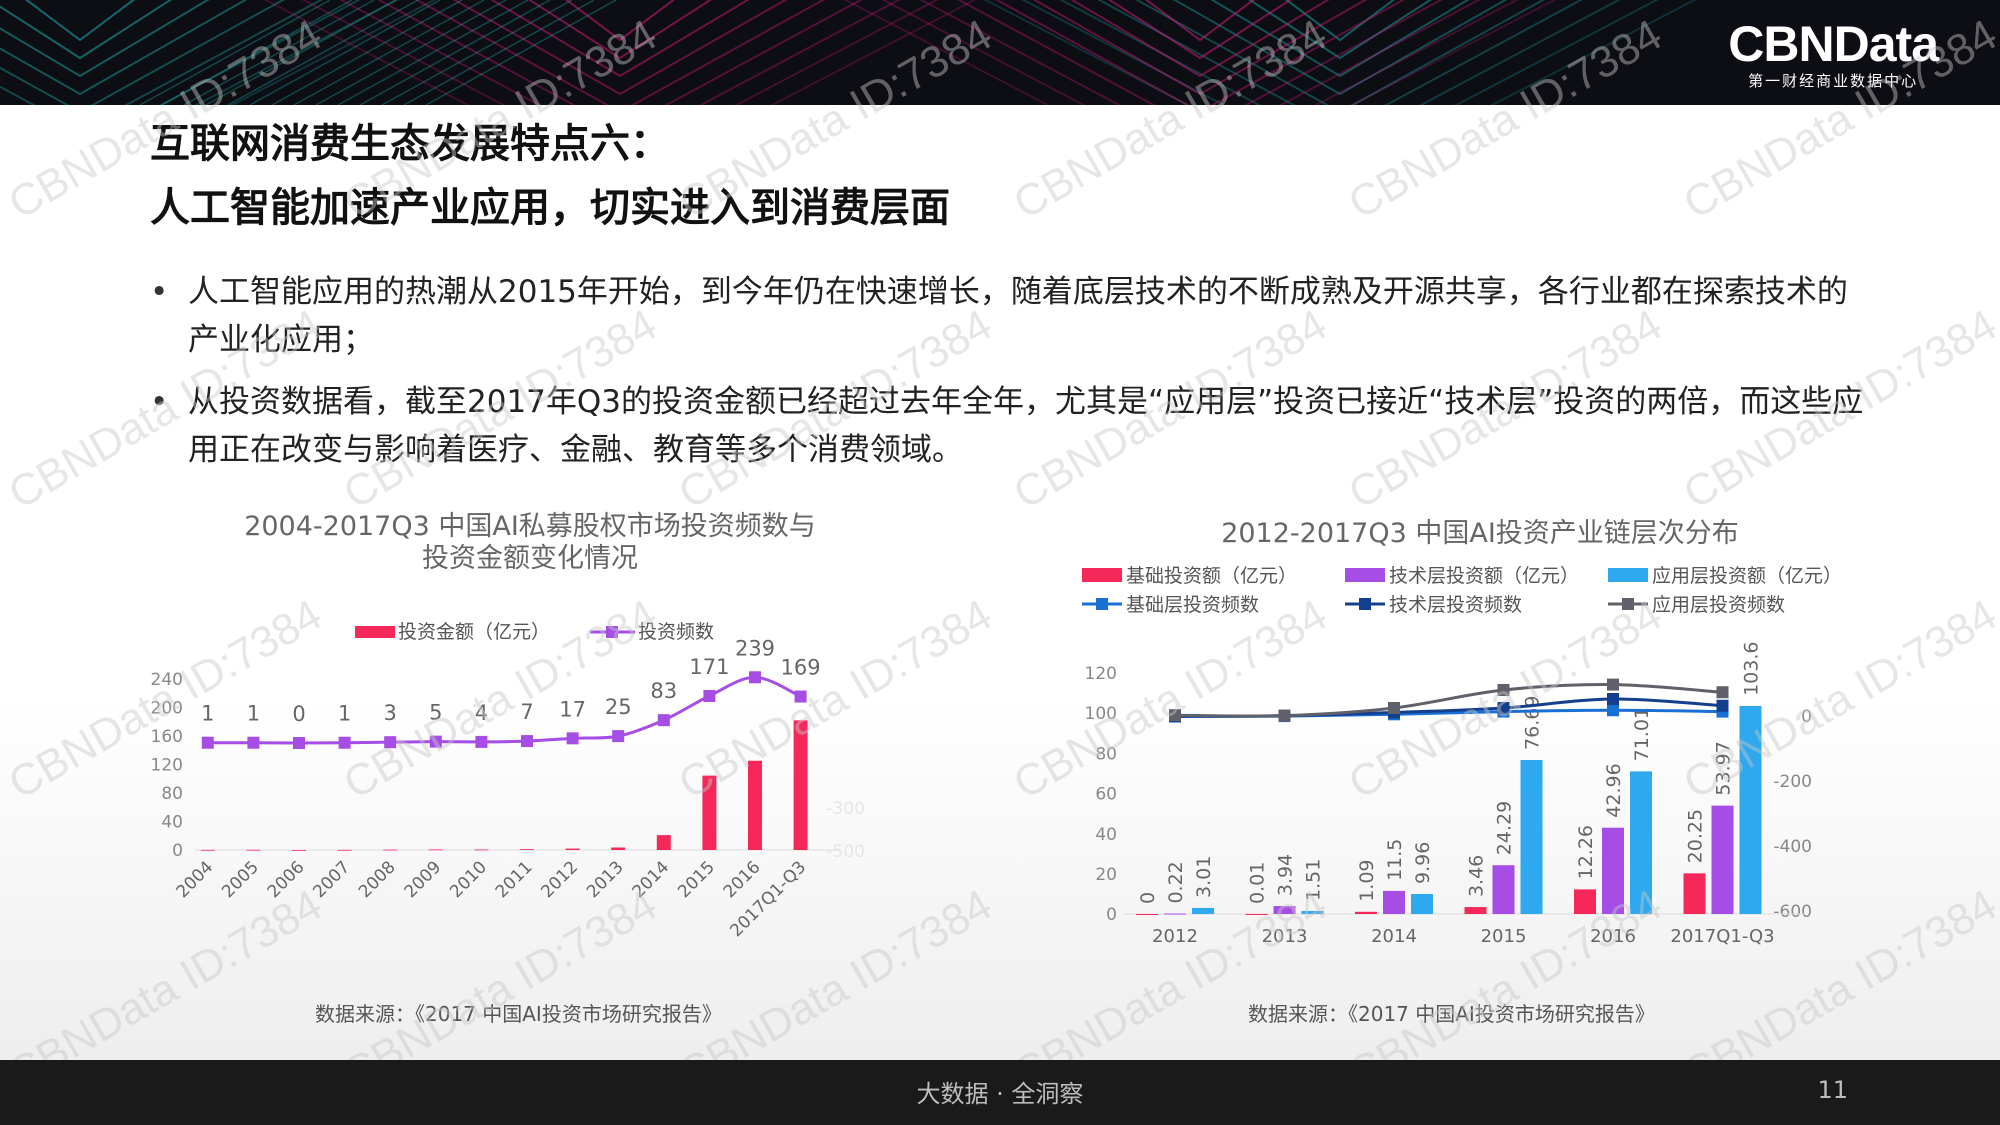  Describe the element at coordinates (550, 176) in the screenshot. I see `page-title: 互联网消费生态发展特点六： 人工智能加速产业应用，切实进入到消费层面` at that location.